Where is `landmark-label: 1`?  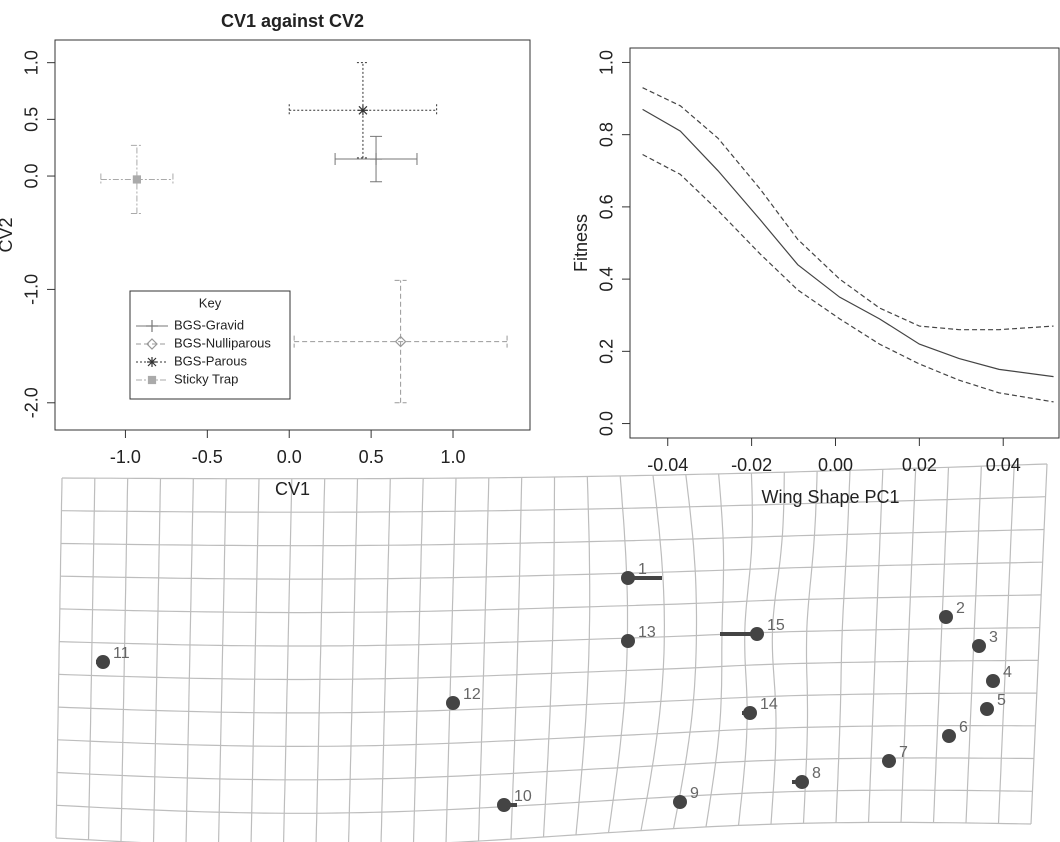 landmark-label: 1 is located at coordinates (642, 569).